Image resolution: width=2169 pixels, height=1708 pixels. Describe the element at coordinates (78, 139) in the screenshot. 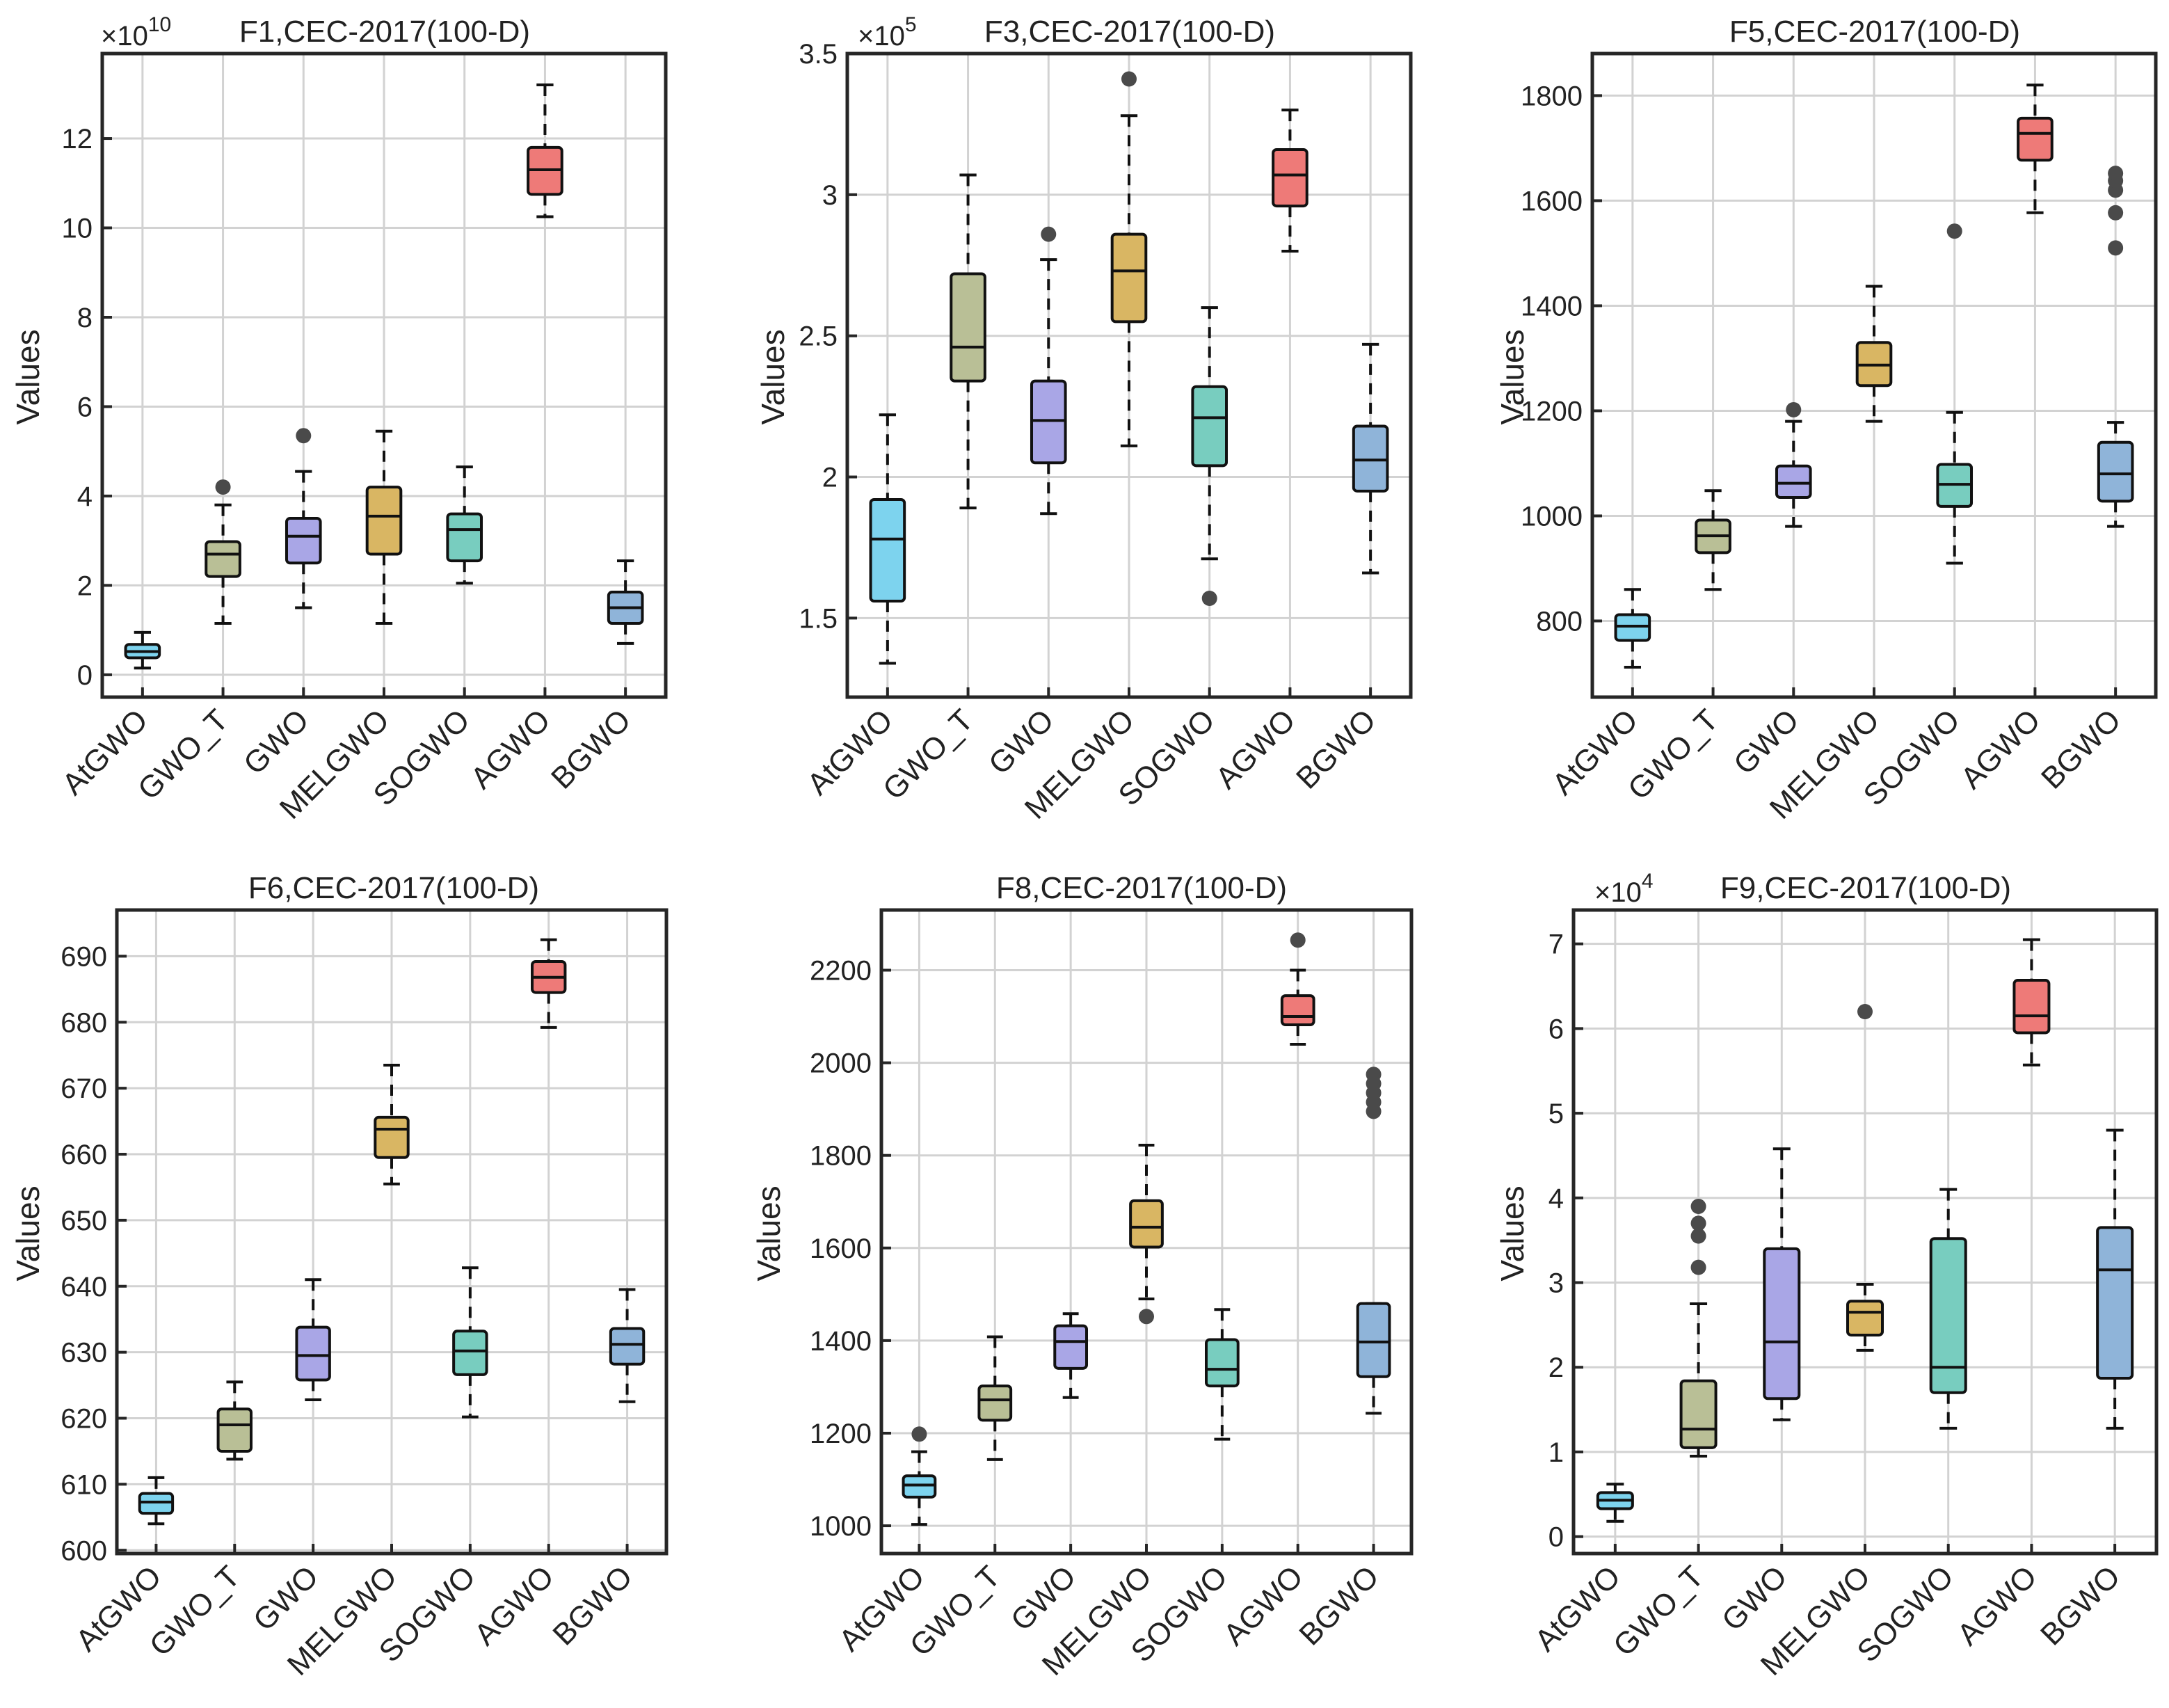

I see `y-tick-label: 12` at that location.